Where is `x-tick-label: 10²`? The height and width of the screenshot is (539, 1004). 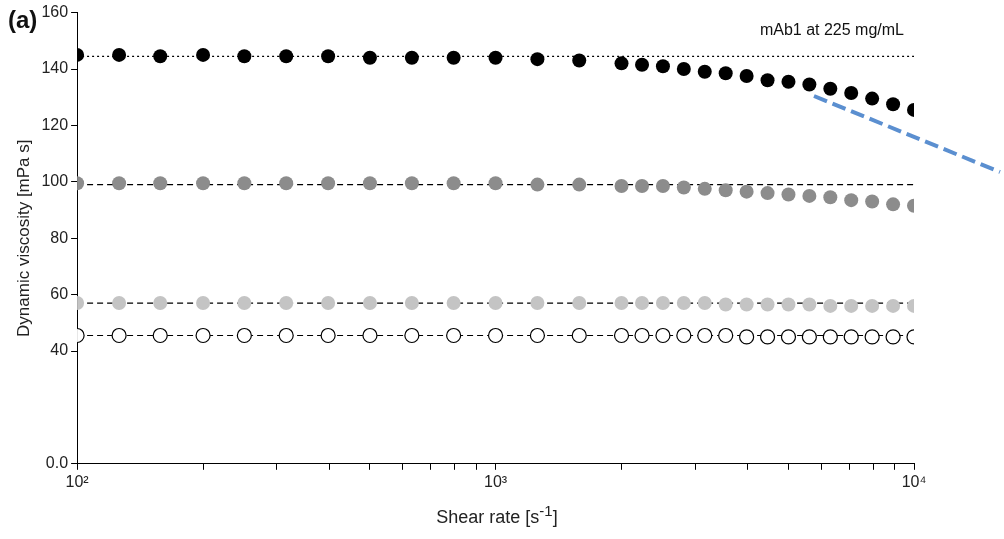 x-tick-label: 10² is located at coordinates (77, 481).